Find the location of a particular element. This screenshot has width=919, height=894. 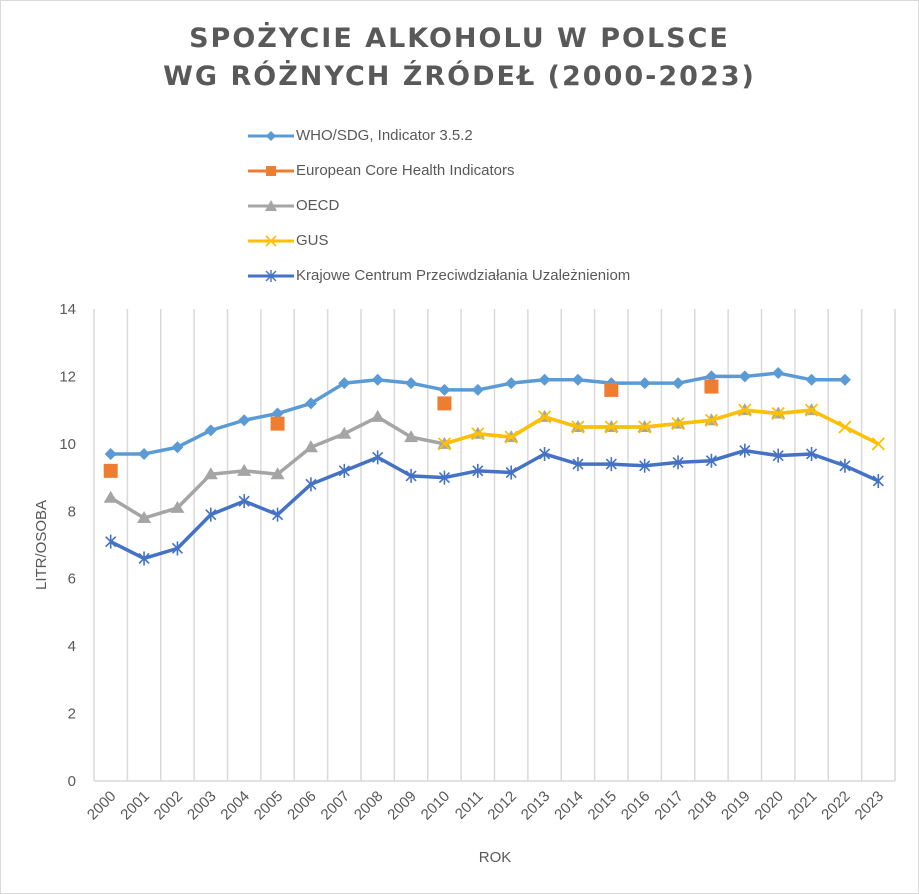

x-tick-label: 2013 is located at coordinates (536, 806).